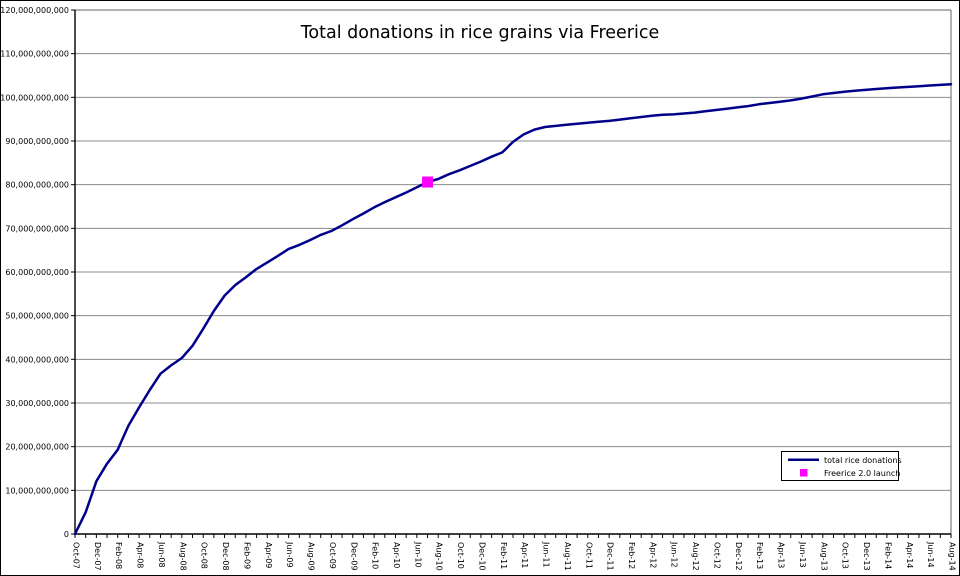 Image resolution: width=960 pixels, height=576 pixels. What do you see at coordinates (182, 556) in the screenshot?
I see `x-axis-tick-label: Aug-08` at bounding box center [182, 556].